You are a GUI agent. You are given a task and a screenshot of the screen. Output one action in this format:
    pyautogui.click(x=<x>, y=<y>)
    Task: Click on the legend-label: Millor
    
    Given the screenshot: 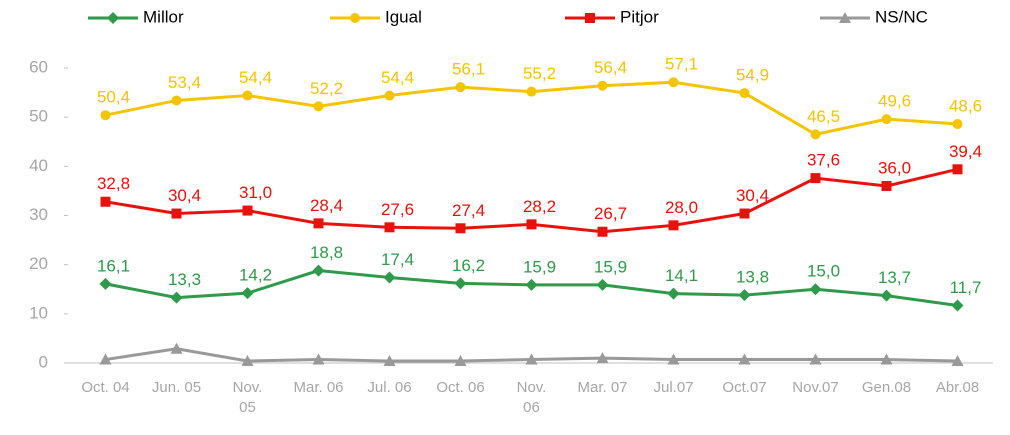 What is the action you would take?
    pyautogui.click(x=163, y=16)
    